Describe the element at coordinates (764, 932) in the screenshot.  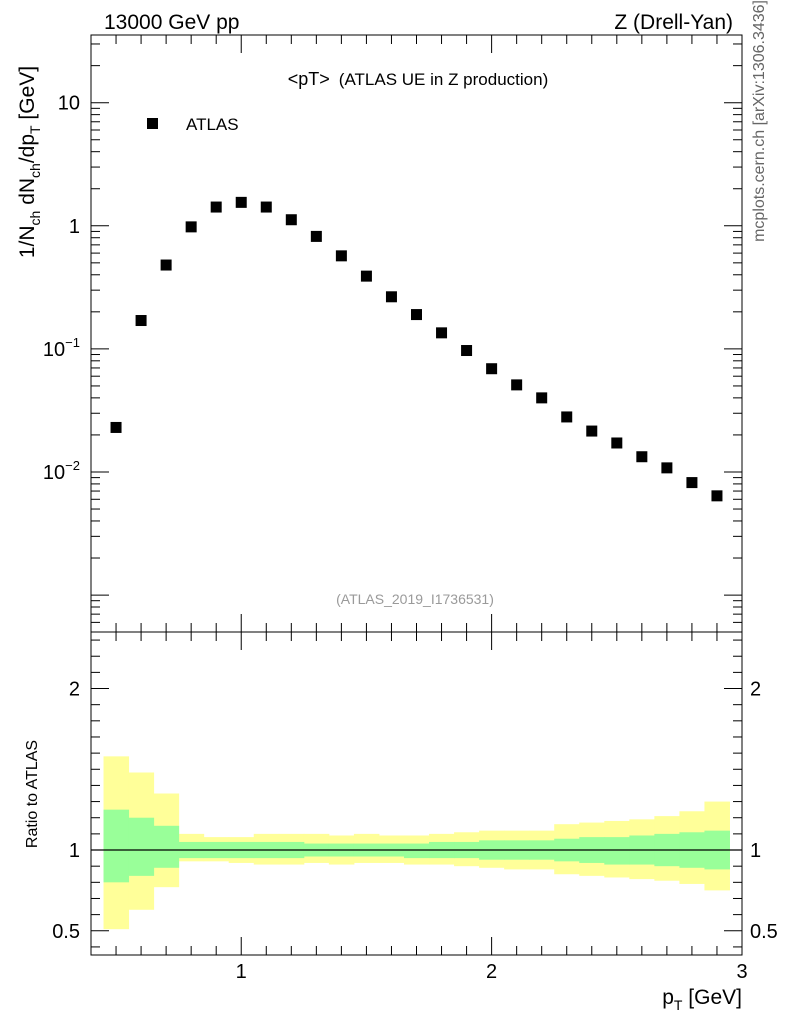
I see `ratio-y-tick-label-right: 0.5` at that location.